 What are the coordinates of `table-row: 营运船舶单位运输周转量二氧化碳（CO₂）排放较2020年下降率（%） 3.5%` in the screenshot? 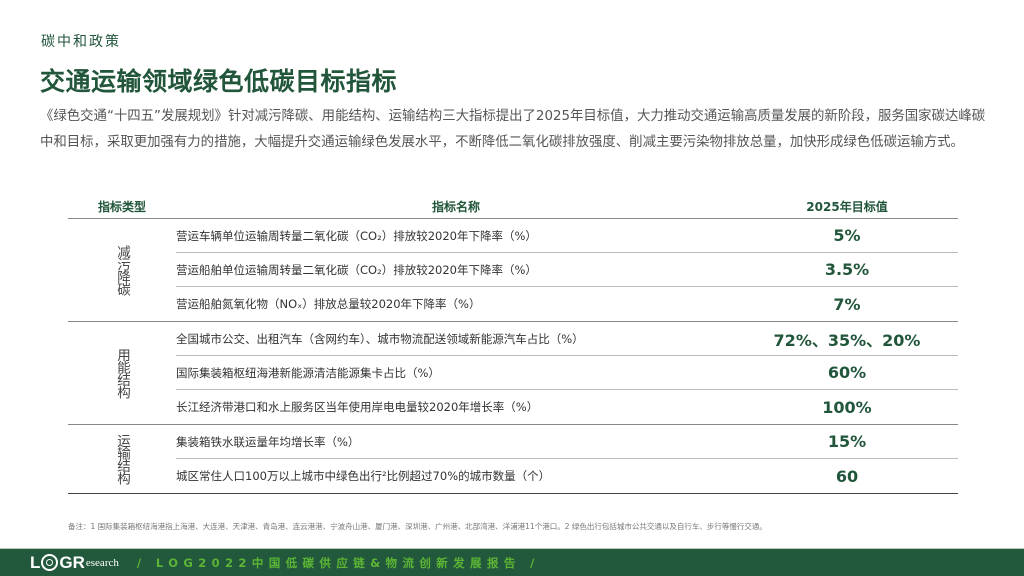 It's located at (567, 270).